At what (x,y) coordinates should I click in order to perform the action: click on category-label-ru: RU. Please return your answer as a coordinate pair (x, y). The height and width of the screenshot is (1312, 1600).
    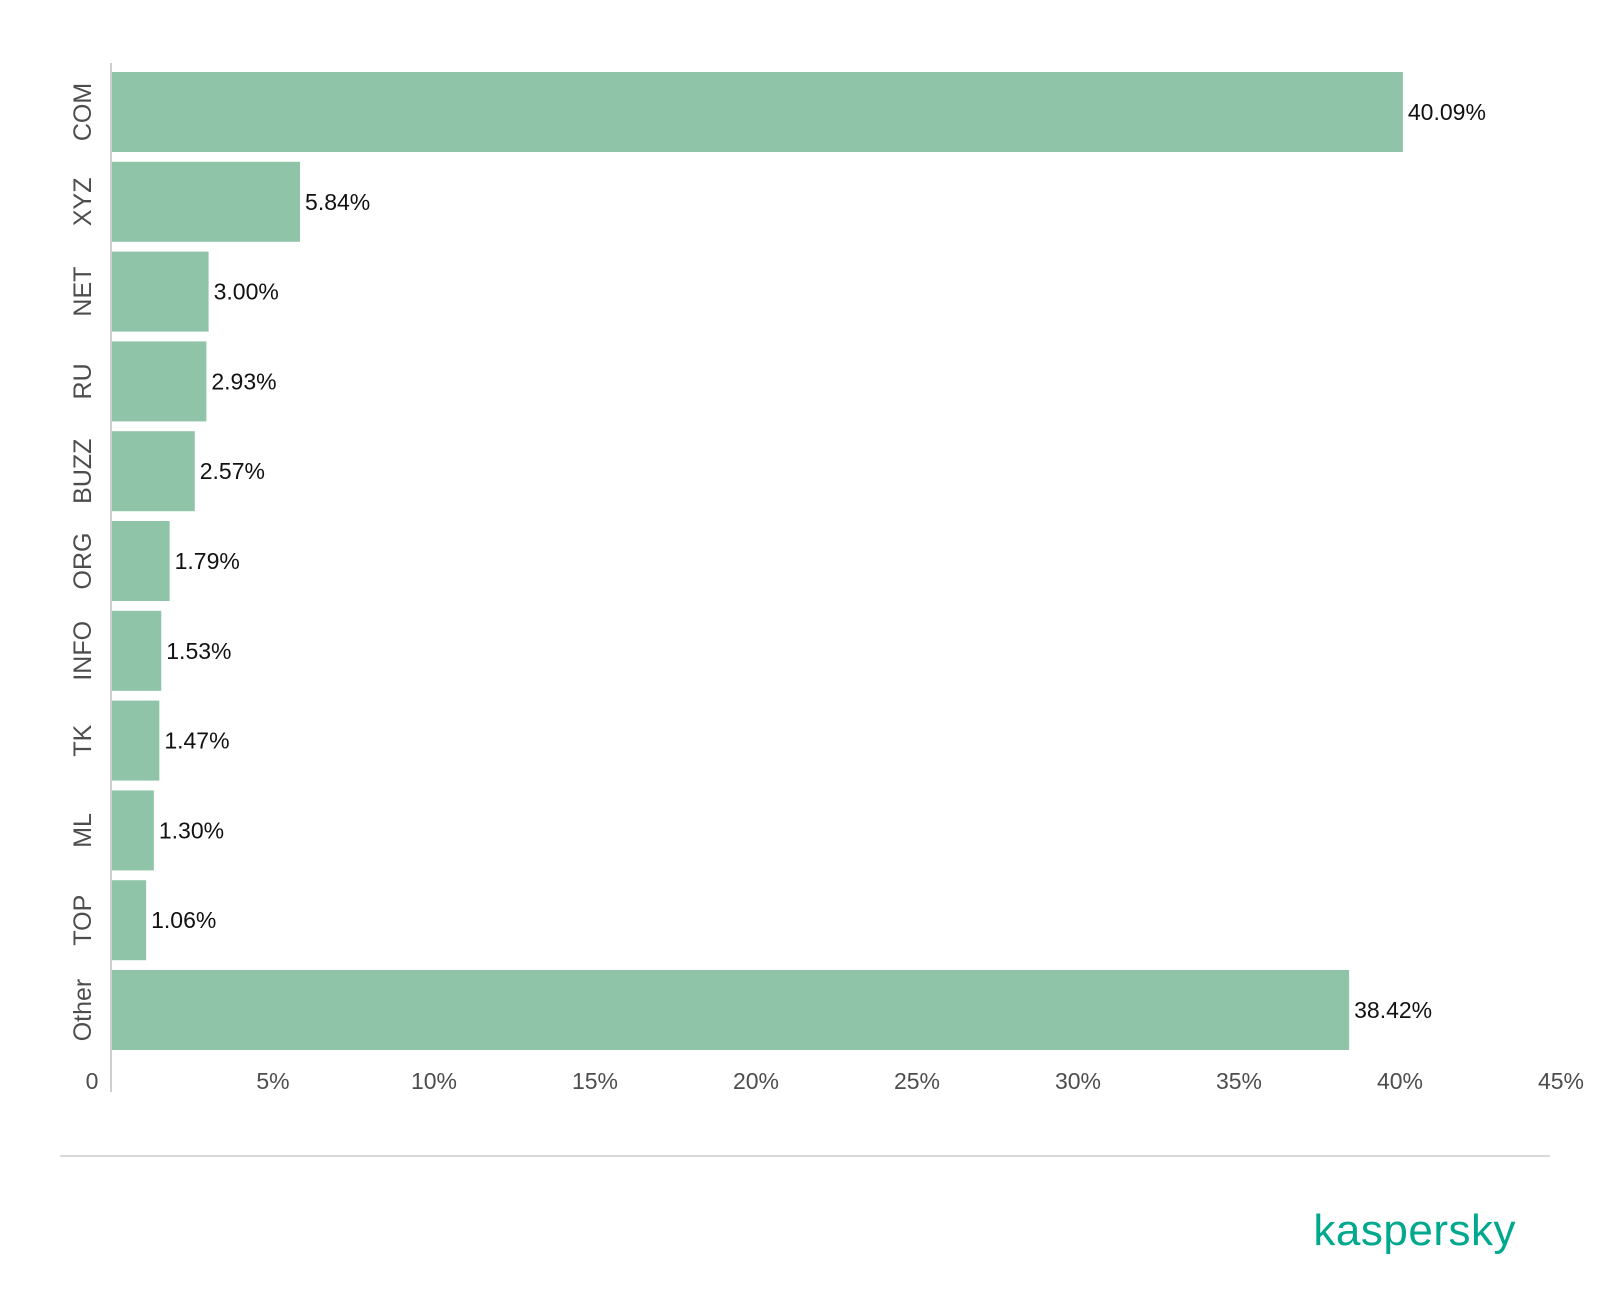
    Looking at the image, I should click on (83, 381).